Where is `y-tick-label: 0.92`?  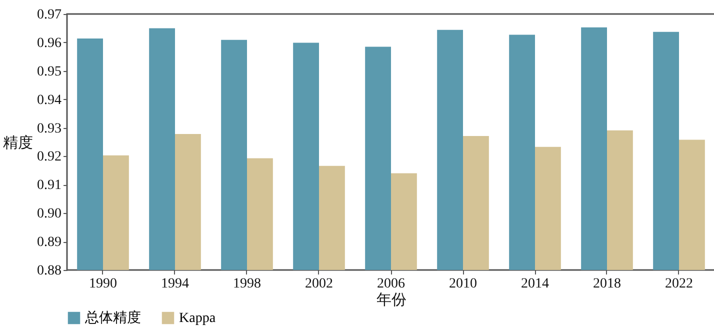 y-tick-label: 0.92 is located at coordinates (49, 157).